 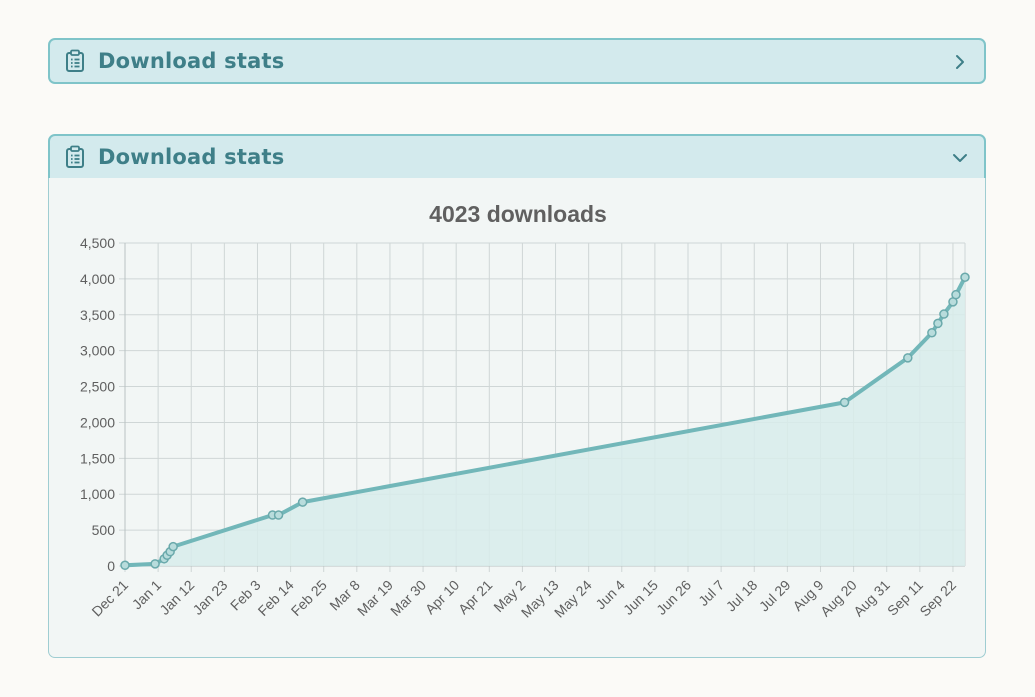 What do you see at coordinates (573, 599) in the screenshot?
I see `x-tick-label: May 24` at bounding box center [573, 599].